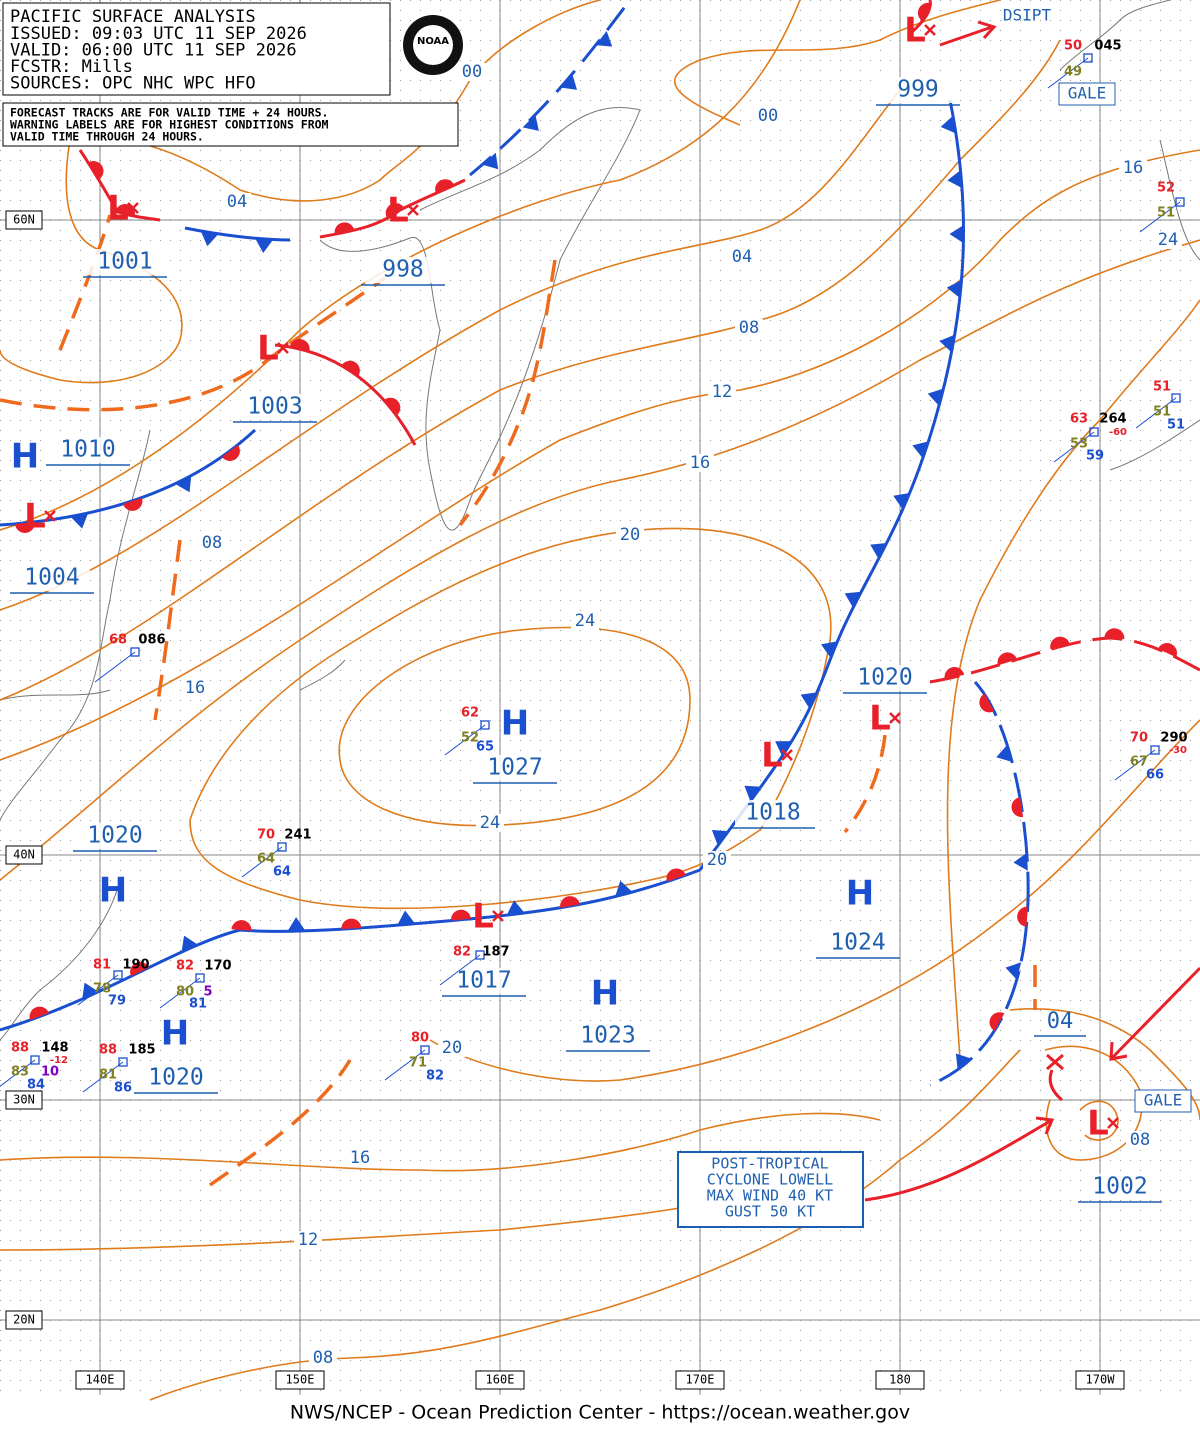  Describe the element at coordinates (770, 1212) in the screenshot. I see `storm-box-line: GUST 50 KT` at that location.